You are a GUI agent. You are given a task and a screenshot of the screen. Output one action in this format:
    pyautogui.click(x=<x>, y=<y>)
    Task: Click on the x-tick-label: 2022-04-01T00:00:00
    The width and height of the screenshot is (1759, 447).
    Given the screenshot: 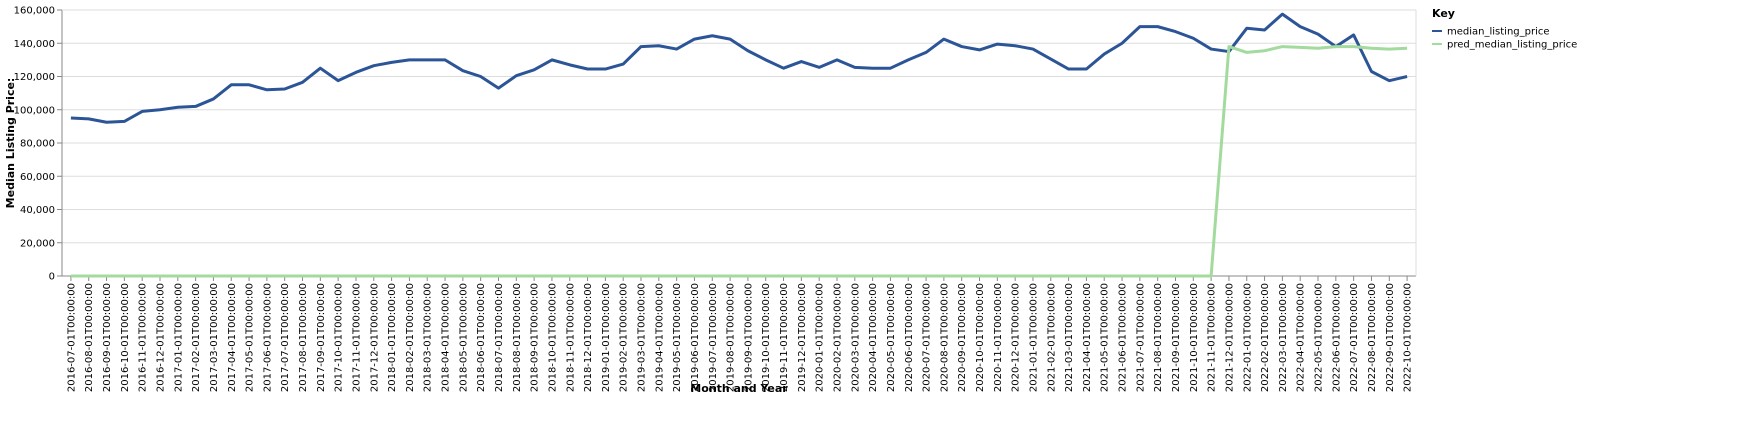 What is the action you would take?
    pyautogui.click(x=1301, y=337)
    